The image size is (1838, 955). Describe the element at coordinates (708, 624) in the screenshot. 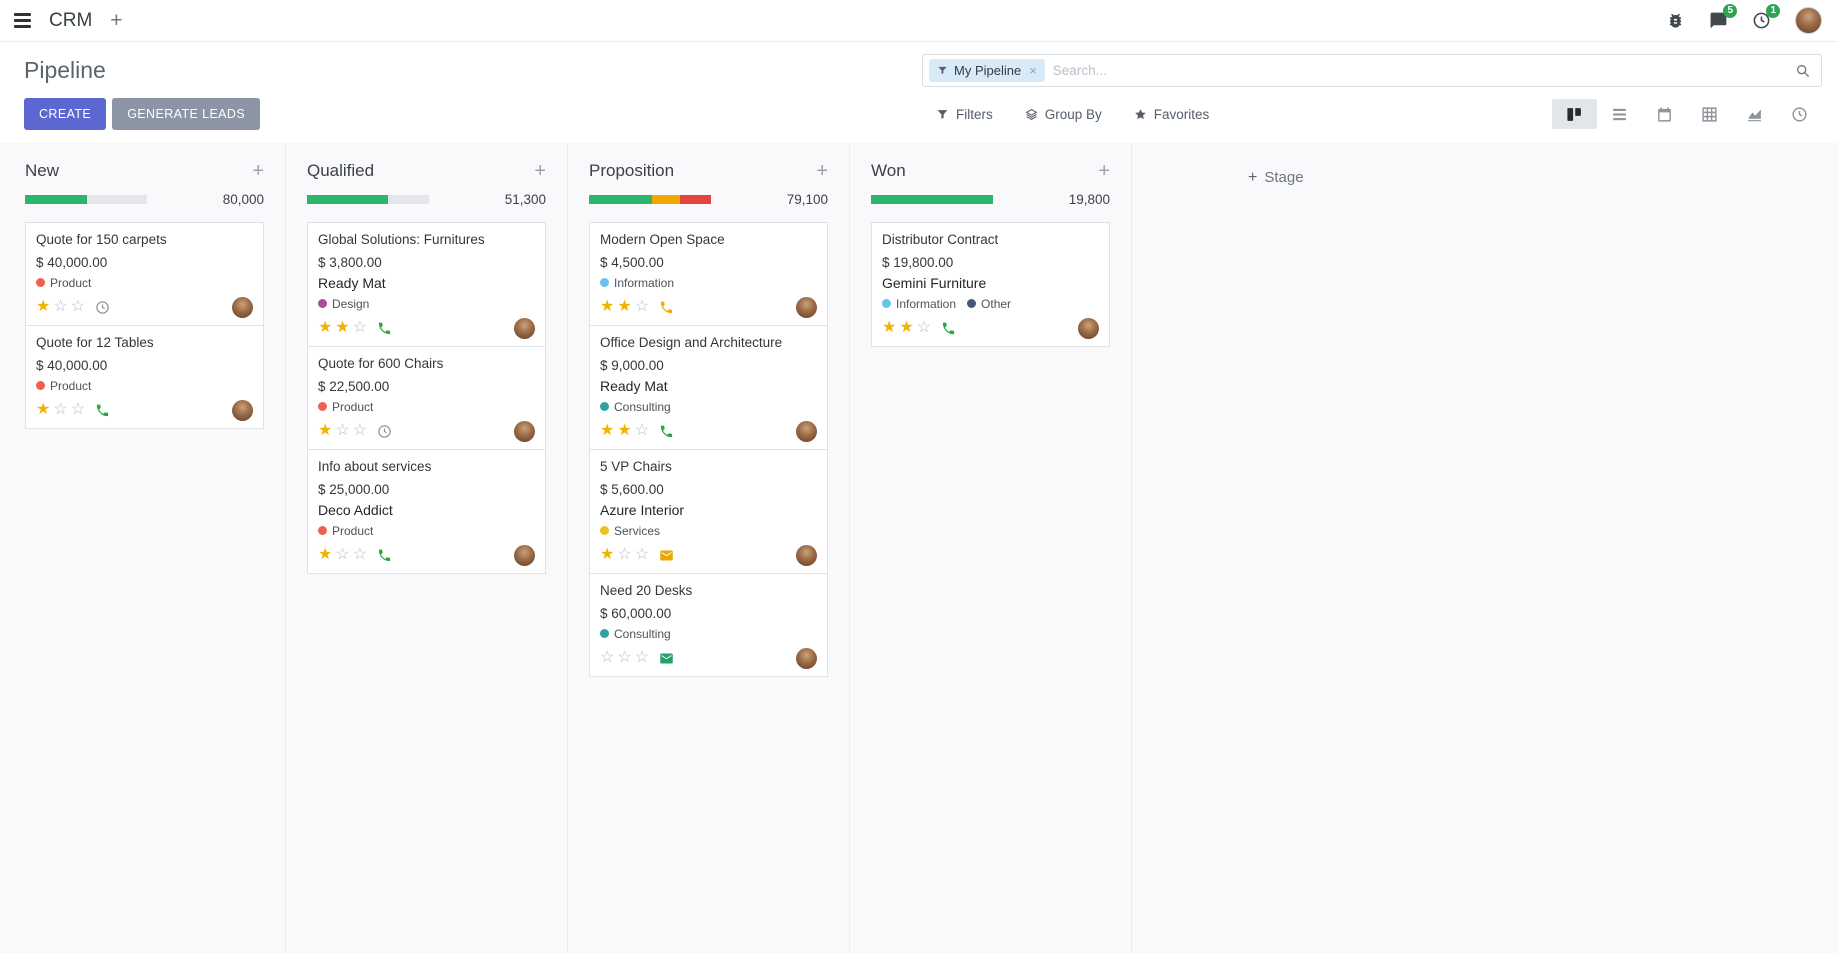

I see `kanban-card: Need 20 Desks $ 60,000.00 Consulting ☆ ☆ ☆` at that location.